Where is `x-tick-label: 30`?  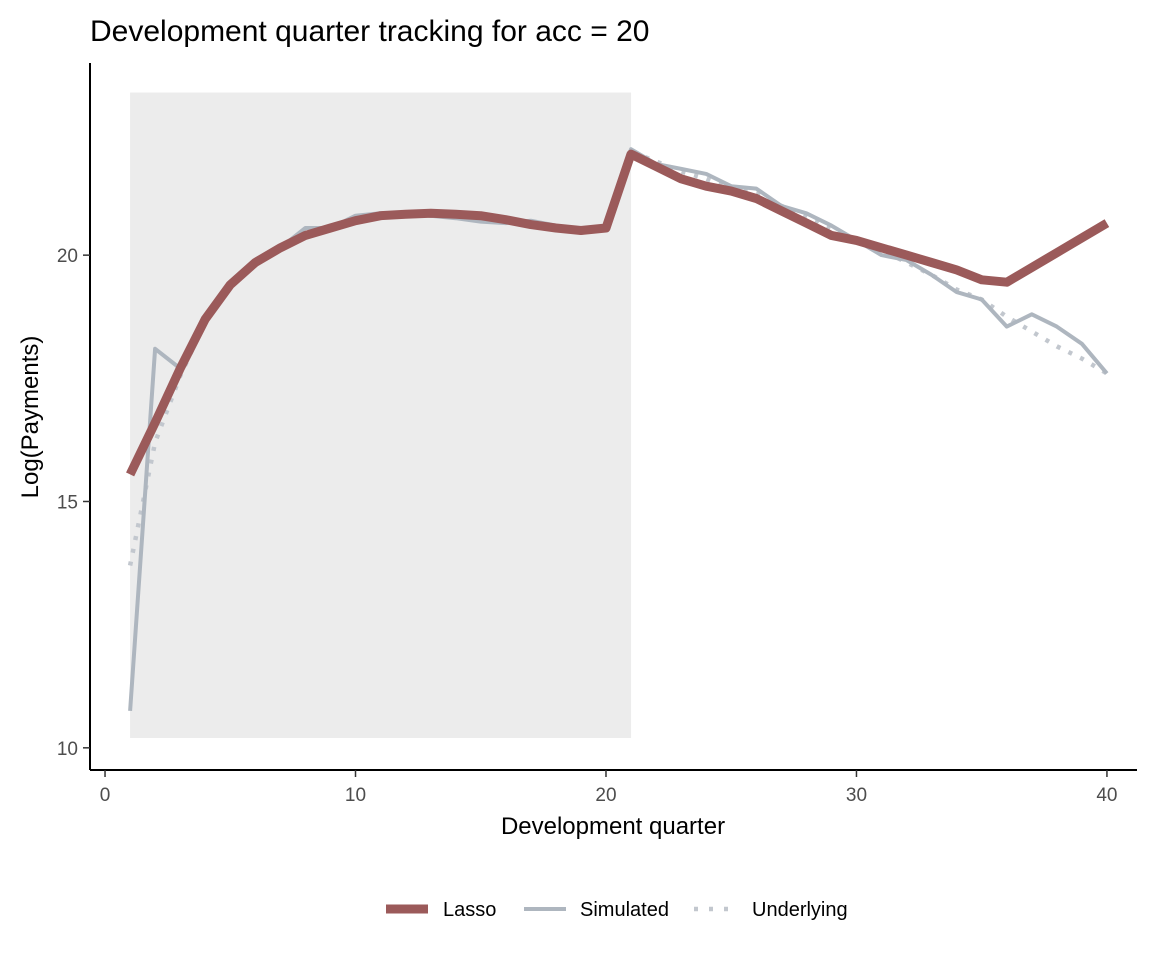 x-tick-label: 30 is located at coordinates (856, 795).